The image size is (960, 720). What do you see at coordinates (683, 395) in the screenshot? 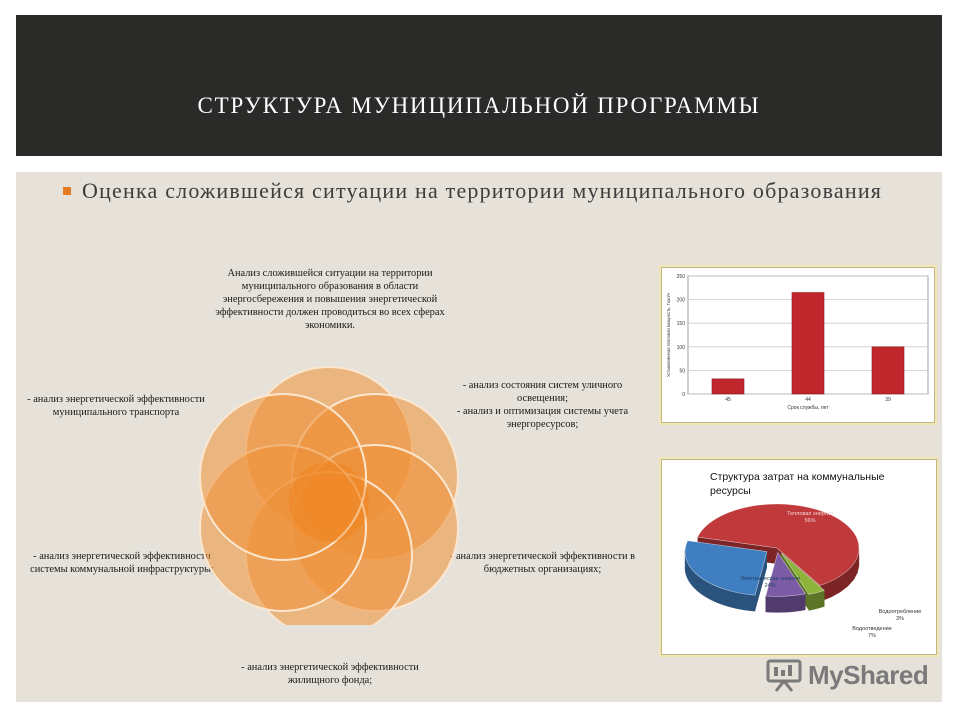
I see `bar-y-tick-label: 0` at bounding box center [683, 395].